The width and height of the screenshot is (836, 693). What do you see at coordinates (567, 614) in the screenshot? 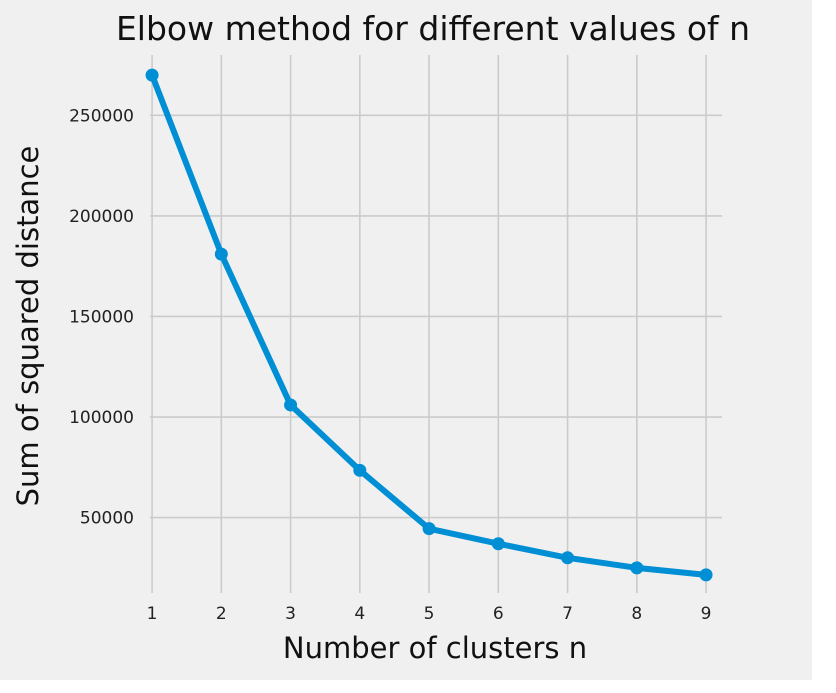
I see `x-tick-label-7: 7` at bounding box center [567, 614].